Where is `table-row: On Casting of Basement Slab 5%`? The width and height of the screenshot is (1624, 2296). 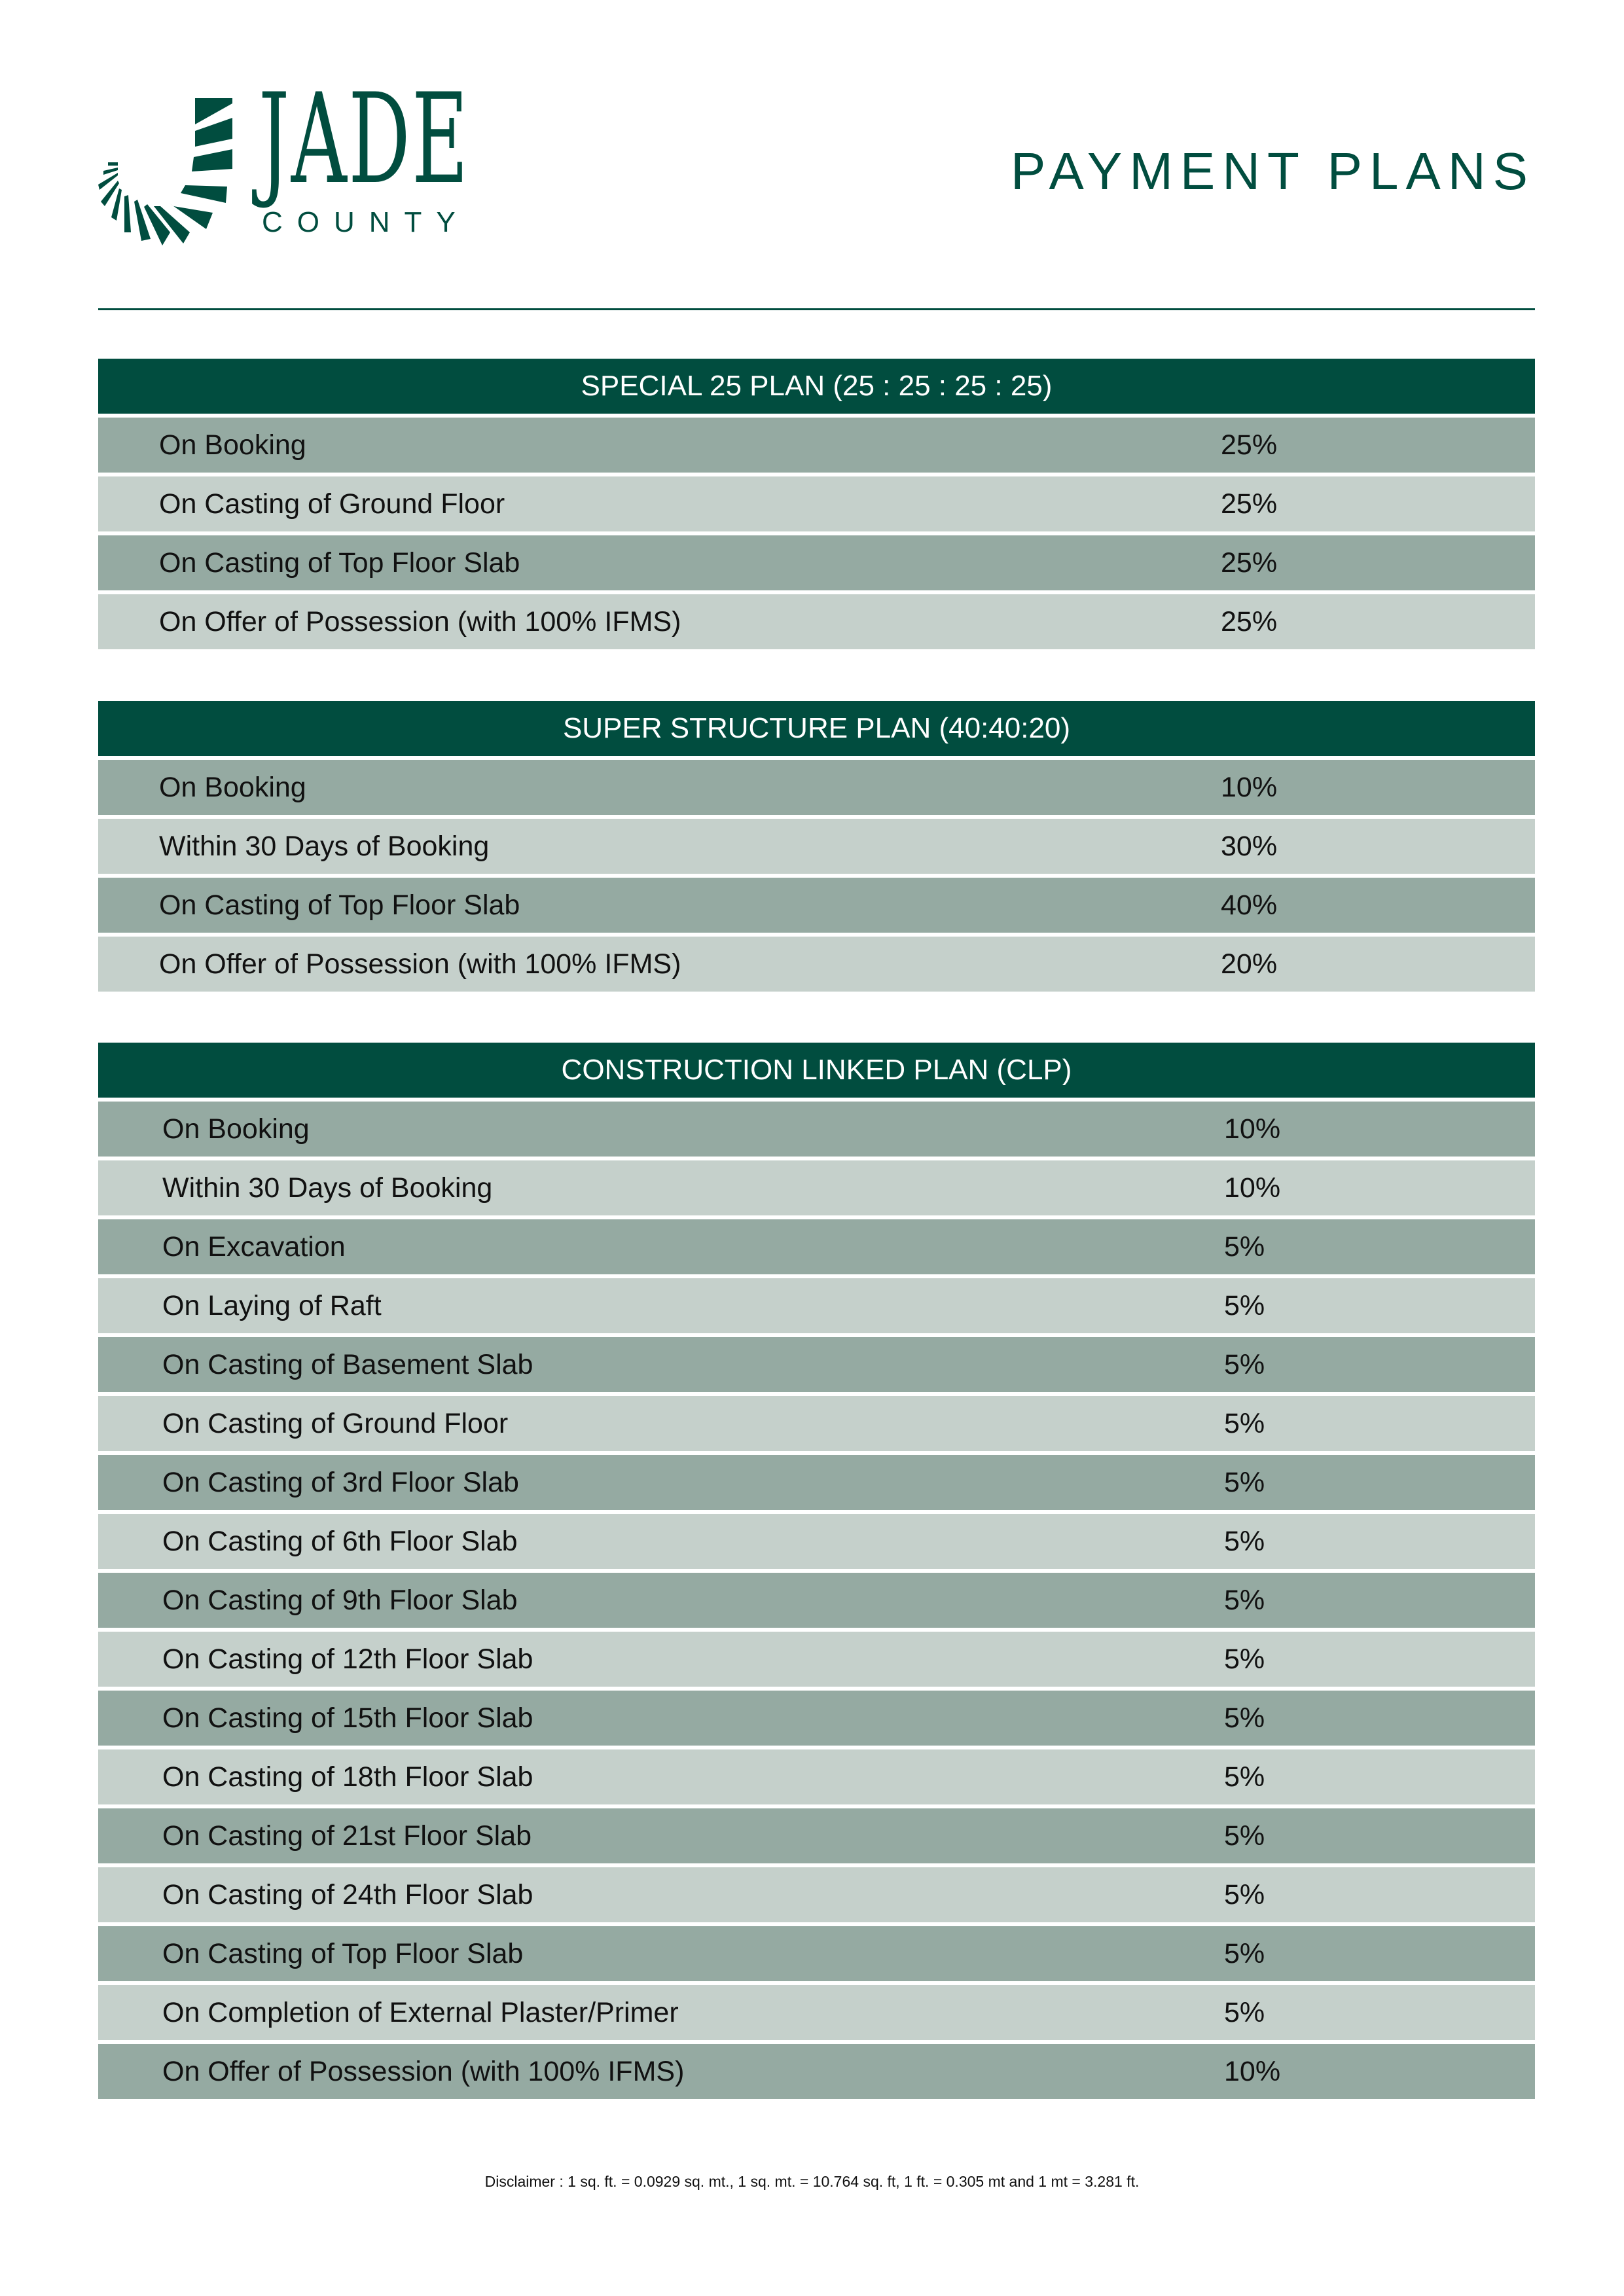
table-row: On Casting of Basement Slab 5% is located at coordinates (816, 1364).